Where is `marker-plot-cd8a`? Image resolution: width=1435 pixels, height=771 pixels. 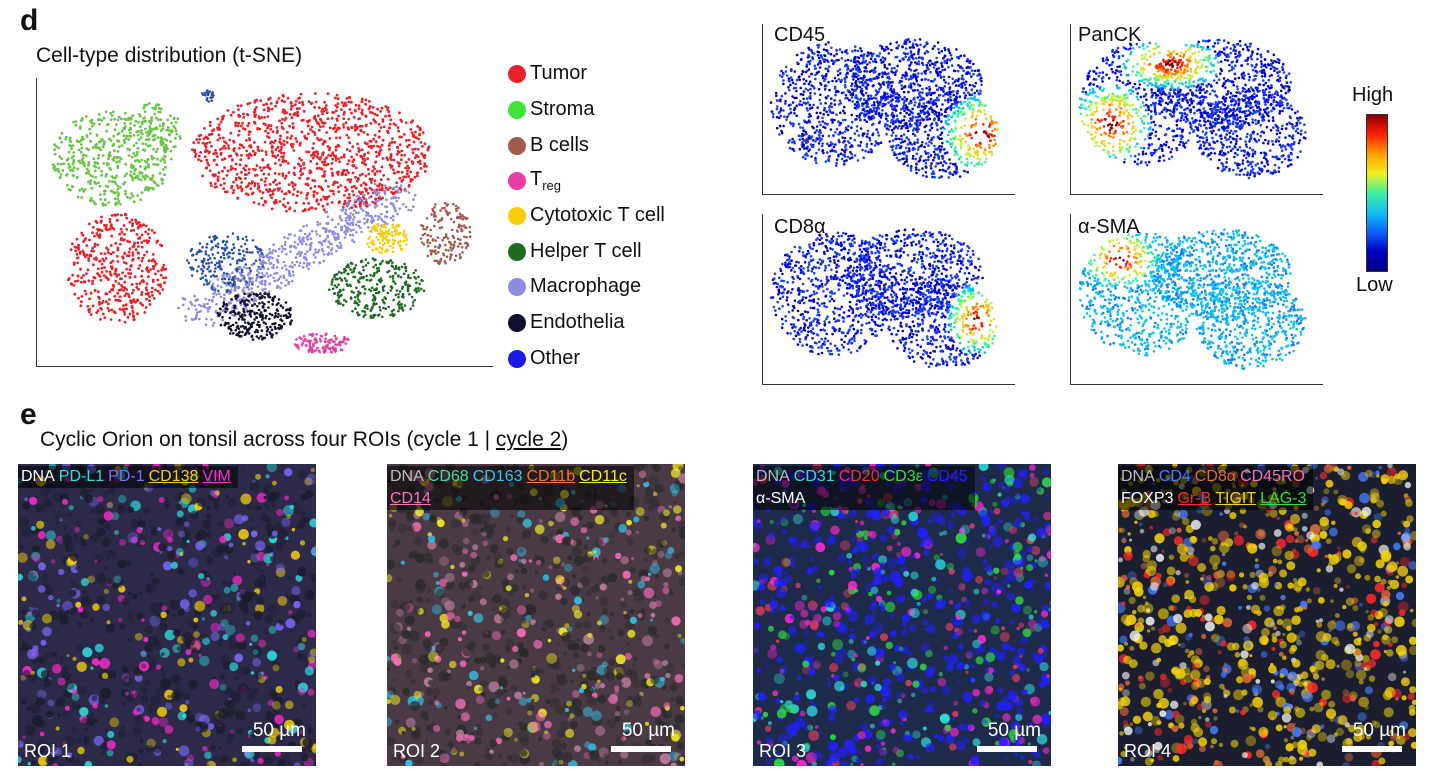 marker-plot-cd8a is located at coordinates (888, 299).